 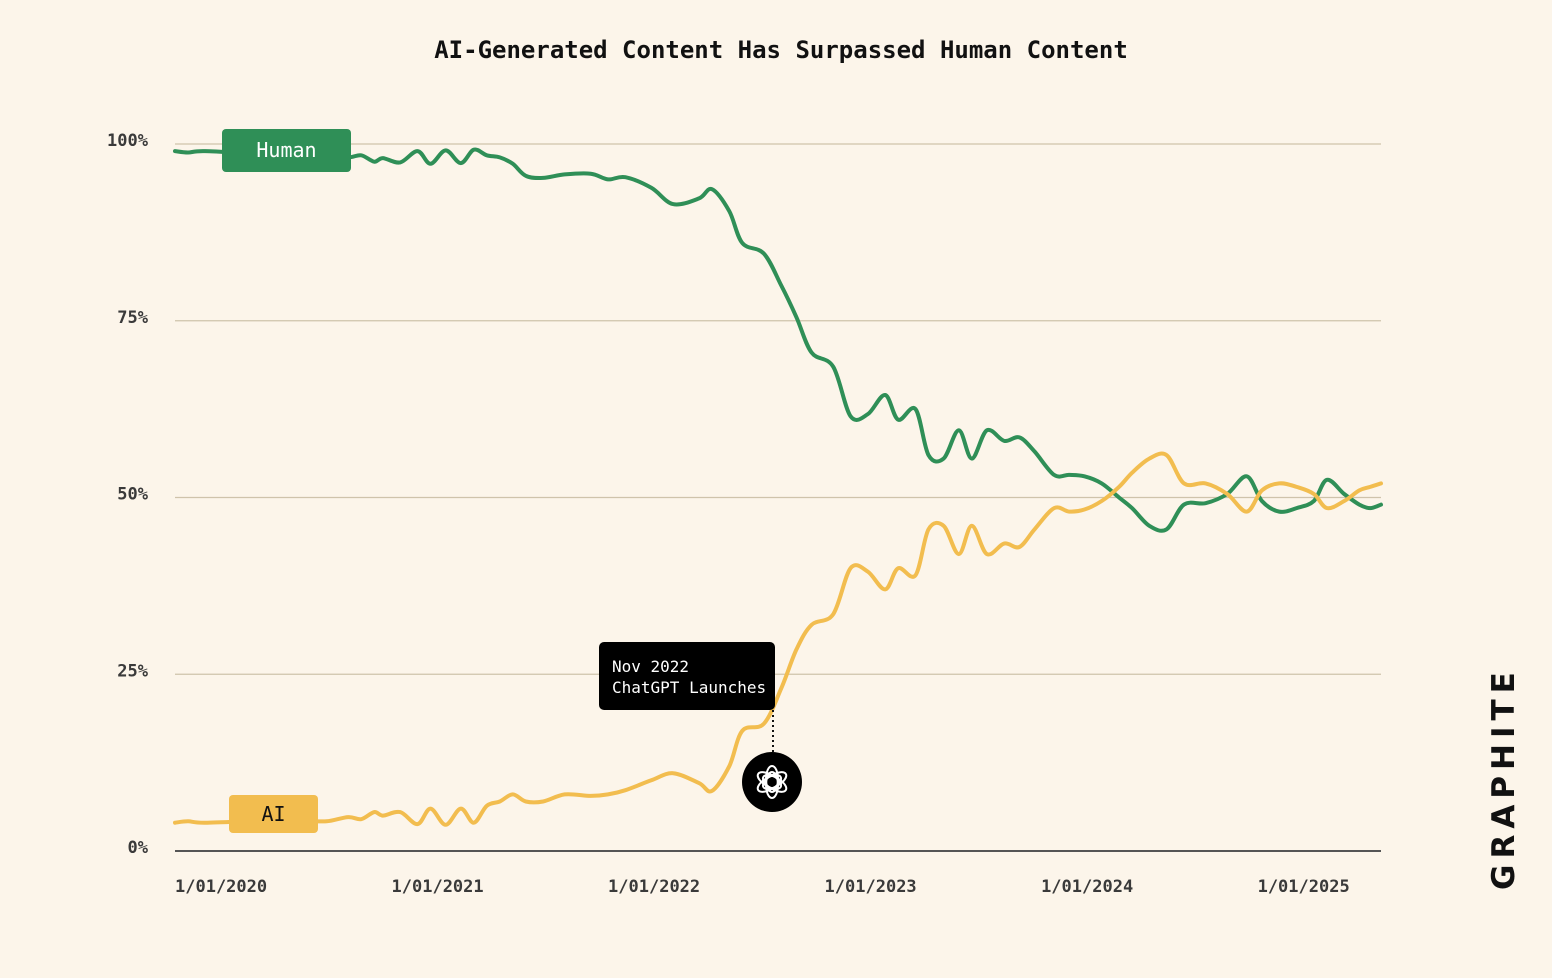 What do you see at coordinates (654, 887) in the screenshot?
I see `x-tick-label: 1/01/2022` at bounding box center [654, 887].